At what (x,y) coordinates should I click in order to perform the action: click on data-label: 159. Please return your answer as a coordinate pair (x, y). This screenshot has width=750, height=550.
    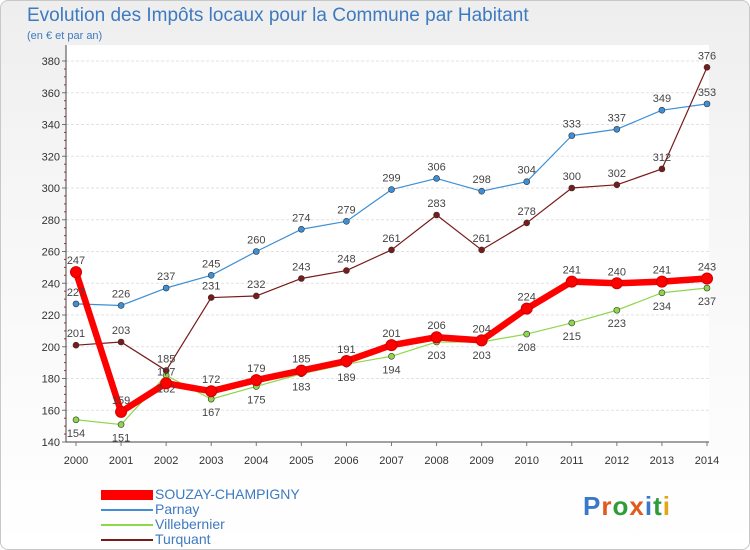
    Looking at the image, I should click on (121, 401).